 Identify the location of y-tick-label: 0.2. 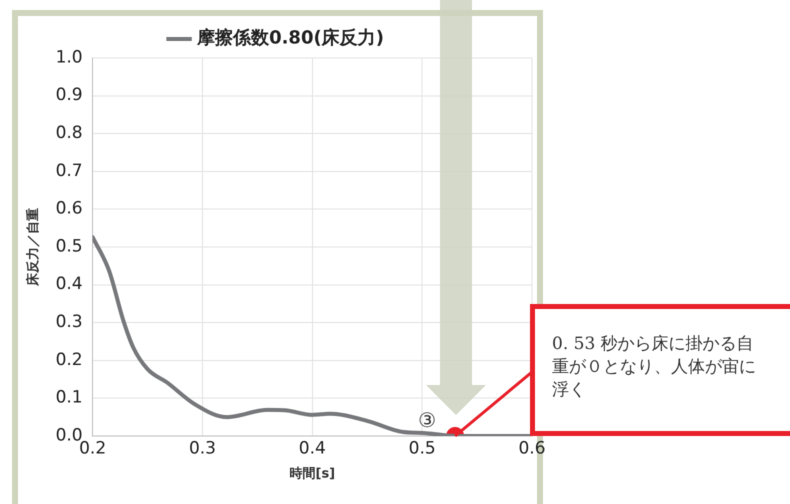
(69, 360).